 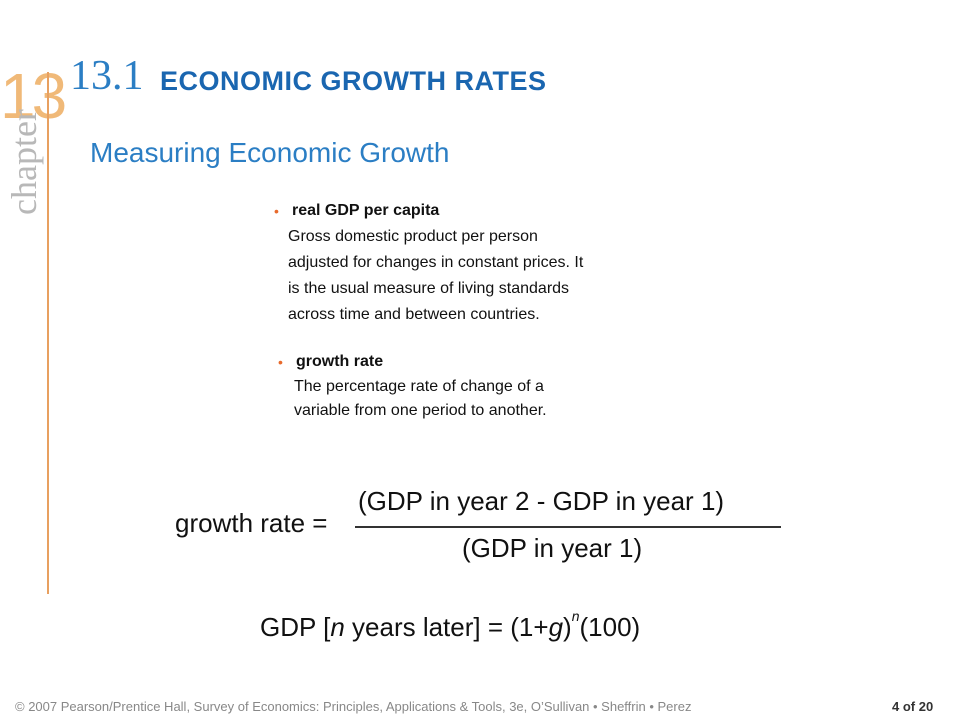 I want to click on term-definition-line: Gross domestic product per person, so click(x=413, y=236).